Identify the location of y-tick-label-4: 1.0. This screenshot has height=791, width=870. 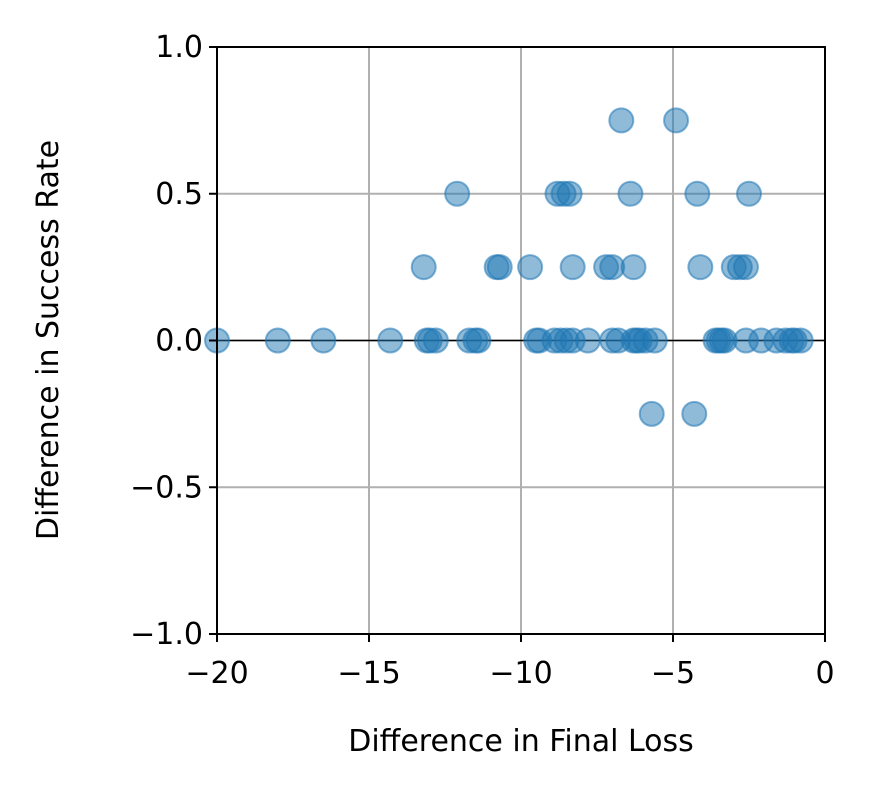
(179, 47).